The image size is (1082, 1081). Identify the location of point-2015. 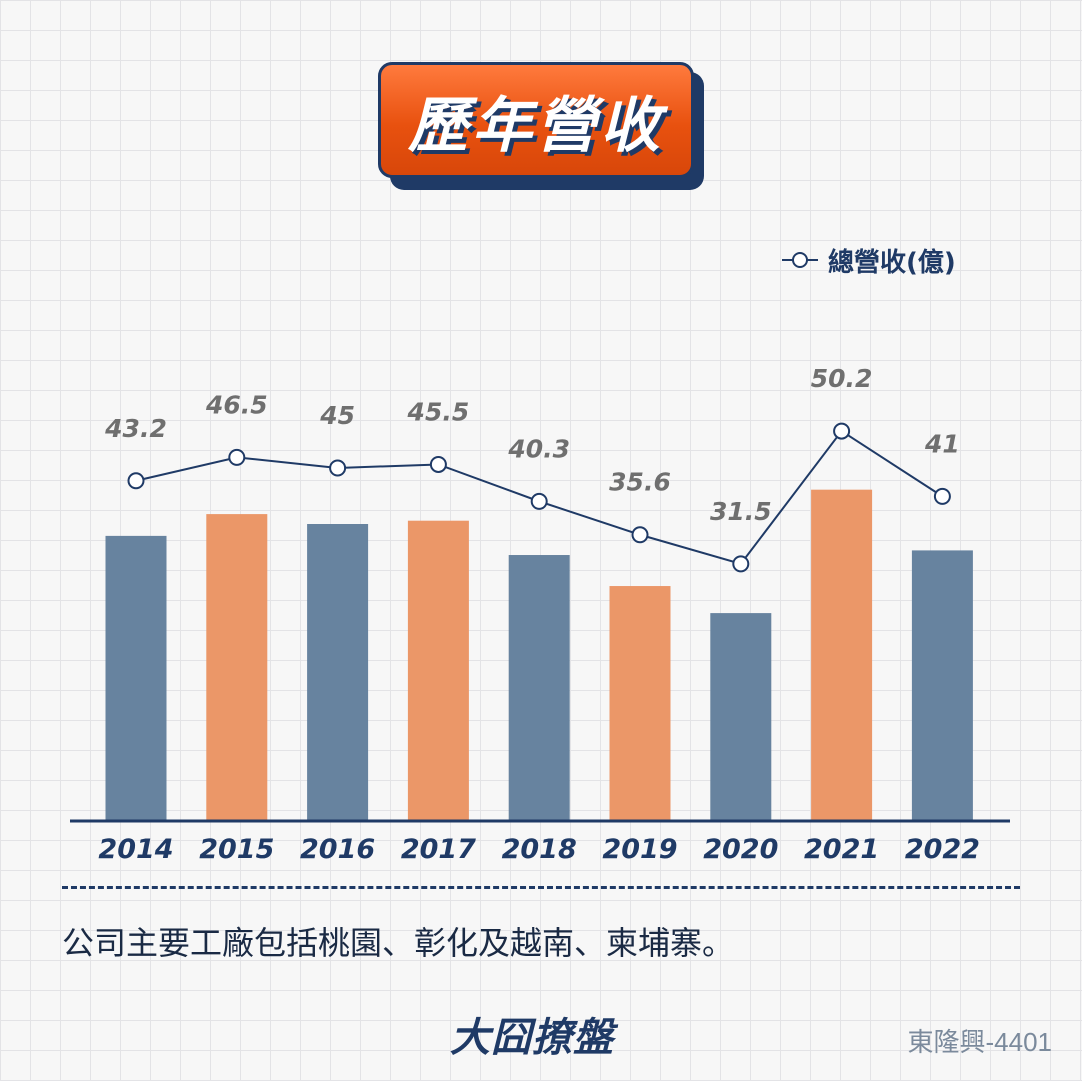
(237, 457).